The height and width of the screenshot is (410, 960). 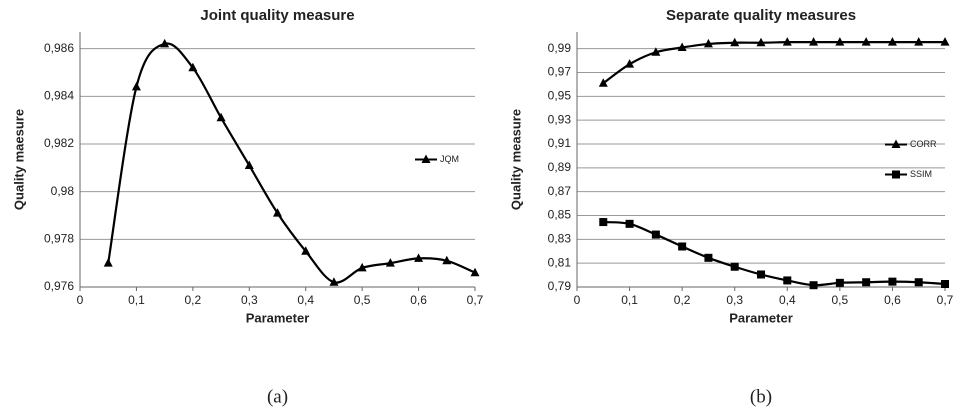 I want to click on y-tick-label: 0,99, so click(x=560, y=48).